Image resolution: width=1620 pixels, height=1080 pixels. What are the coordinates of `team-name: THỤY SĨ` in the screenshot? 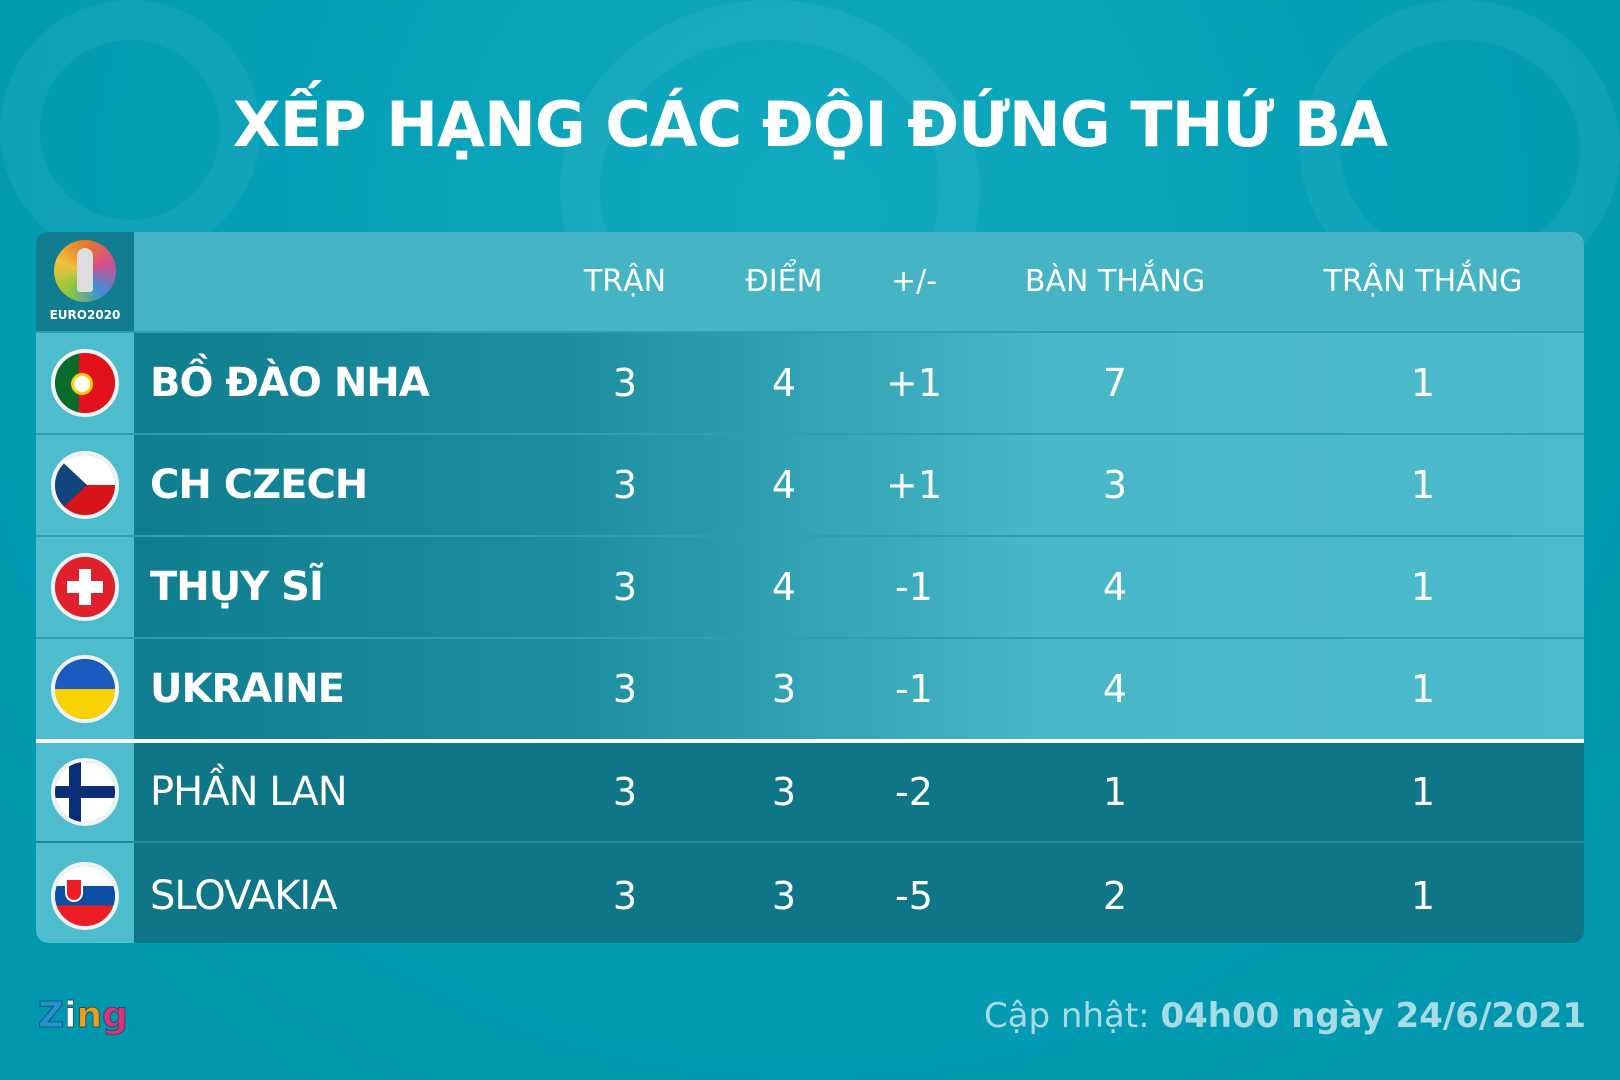 It's located at (237, 587).